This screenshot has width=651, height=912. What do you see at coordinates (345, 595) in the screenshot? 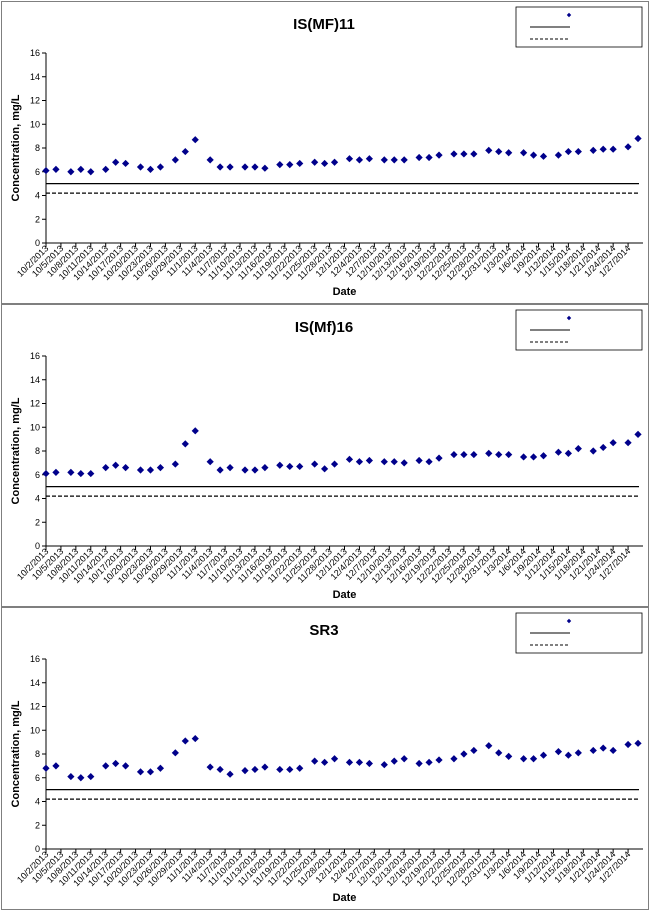
I see `x-axis-title: Date` at bounding box center [345, 595].